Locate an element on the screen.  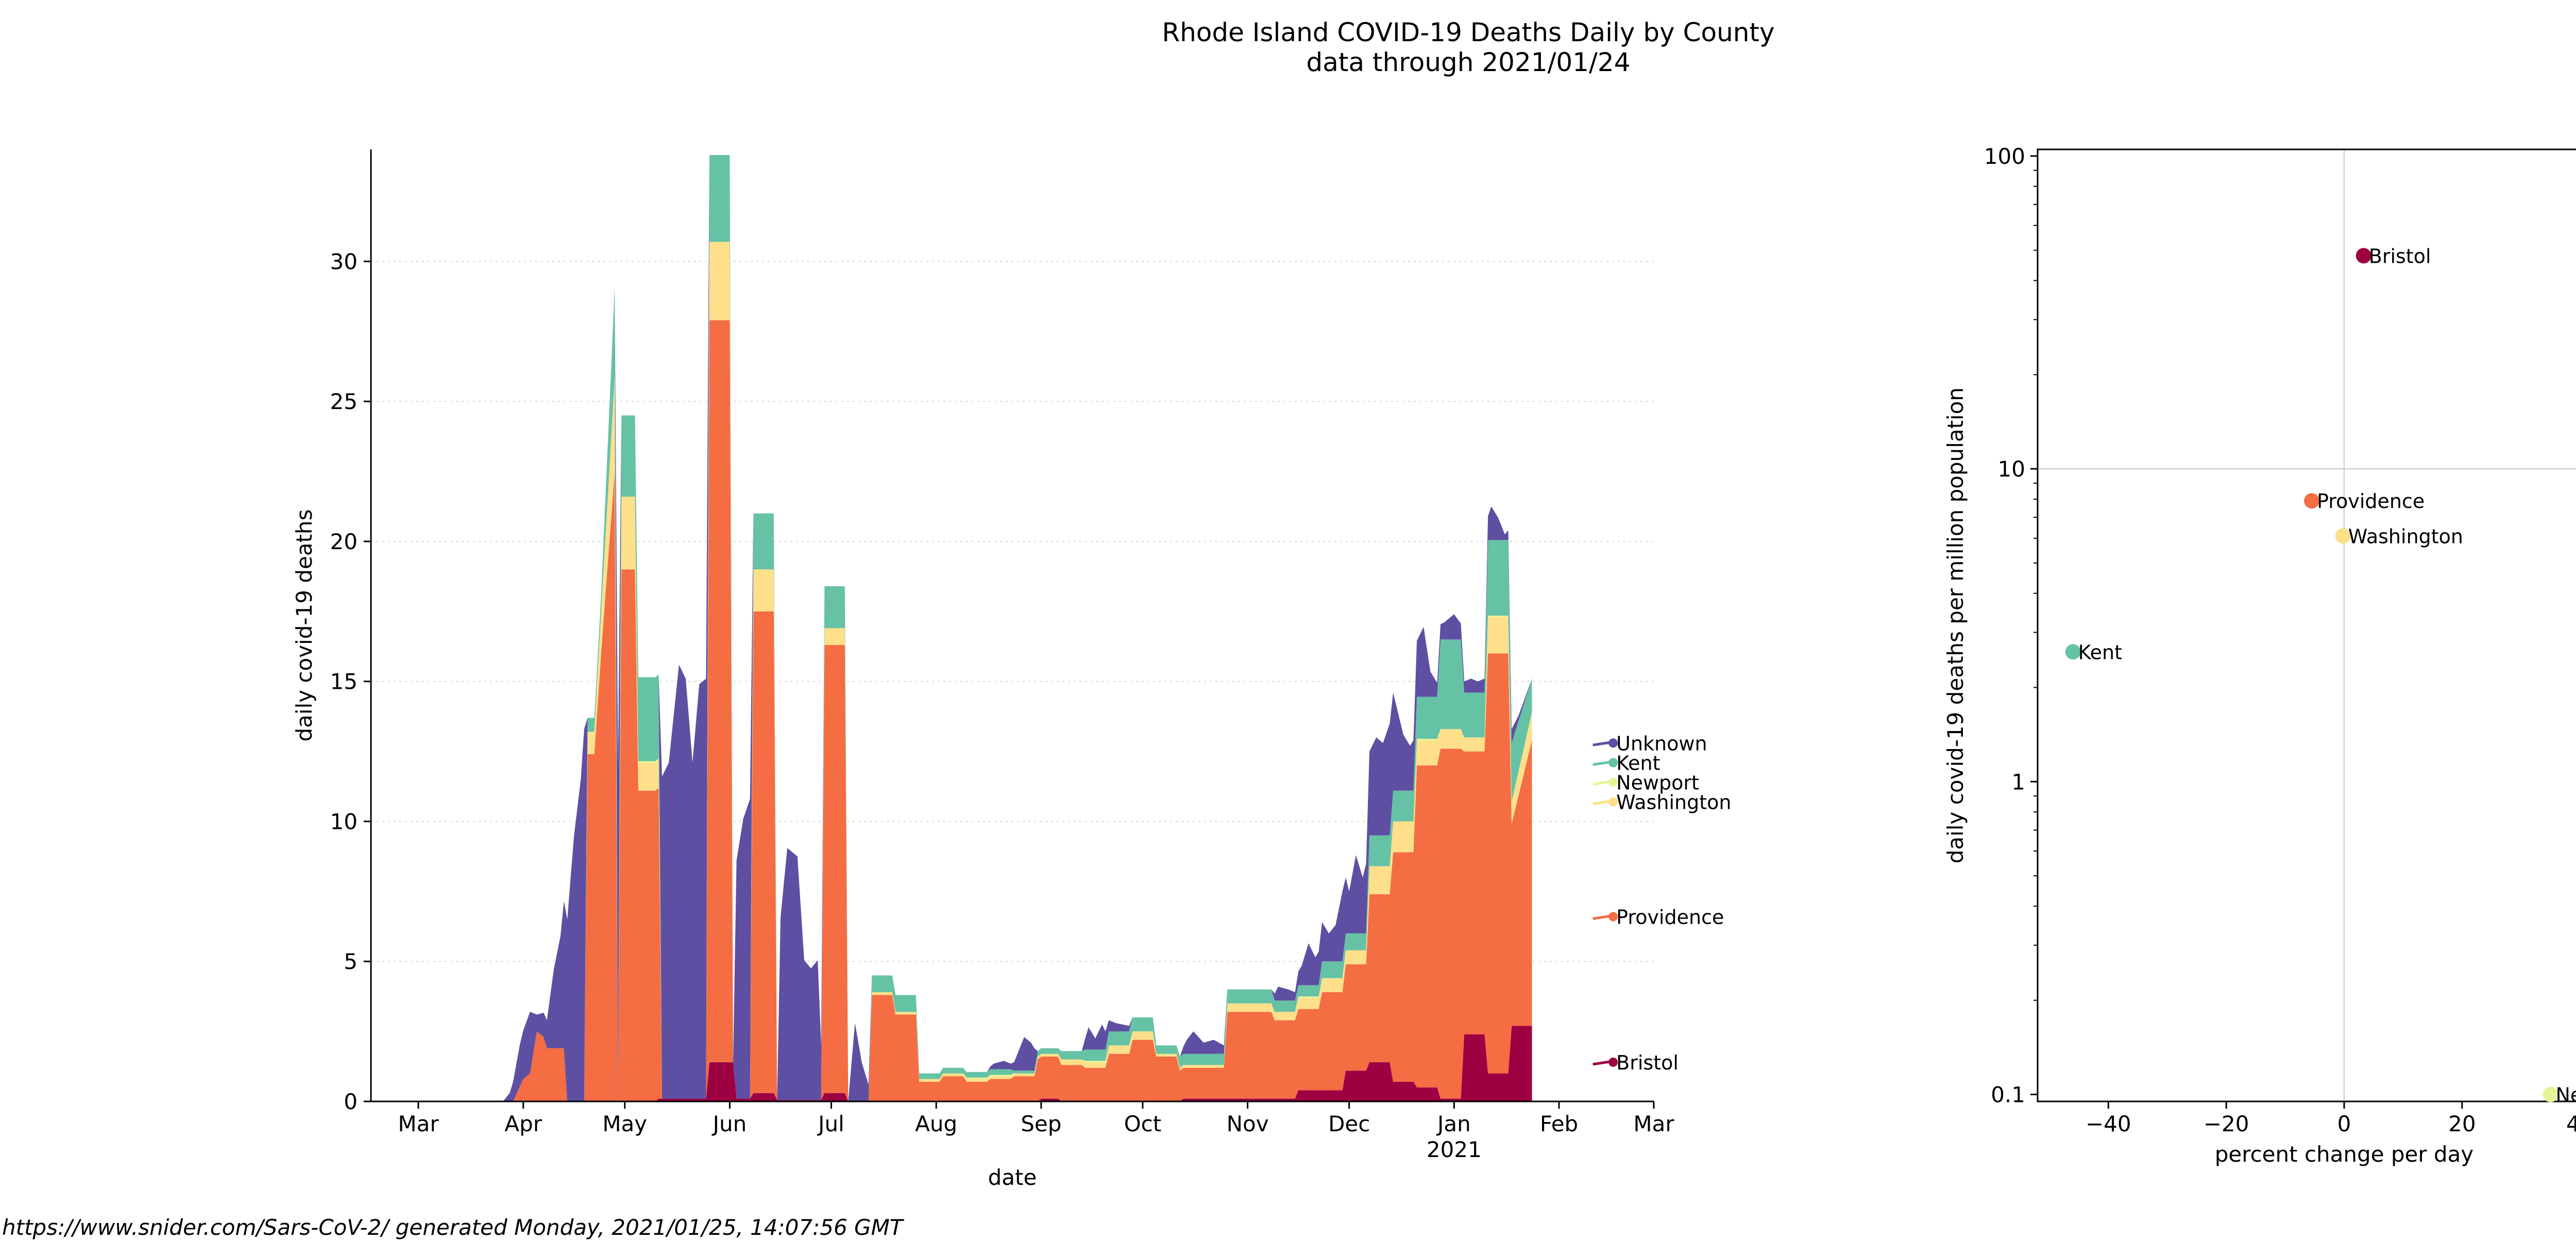
legend-label-unknown: Unknown is located at coordinates (1661, 743).